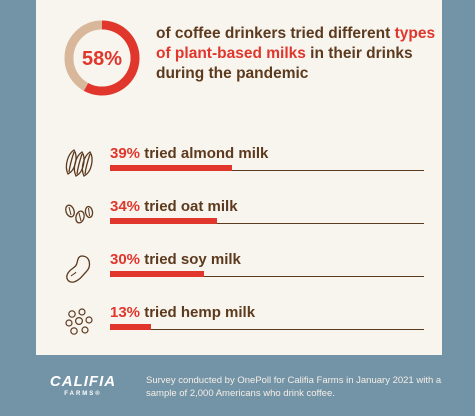 The image size is (475, 416). I want to click on stat-bar-hemp, so click(130, 327).